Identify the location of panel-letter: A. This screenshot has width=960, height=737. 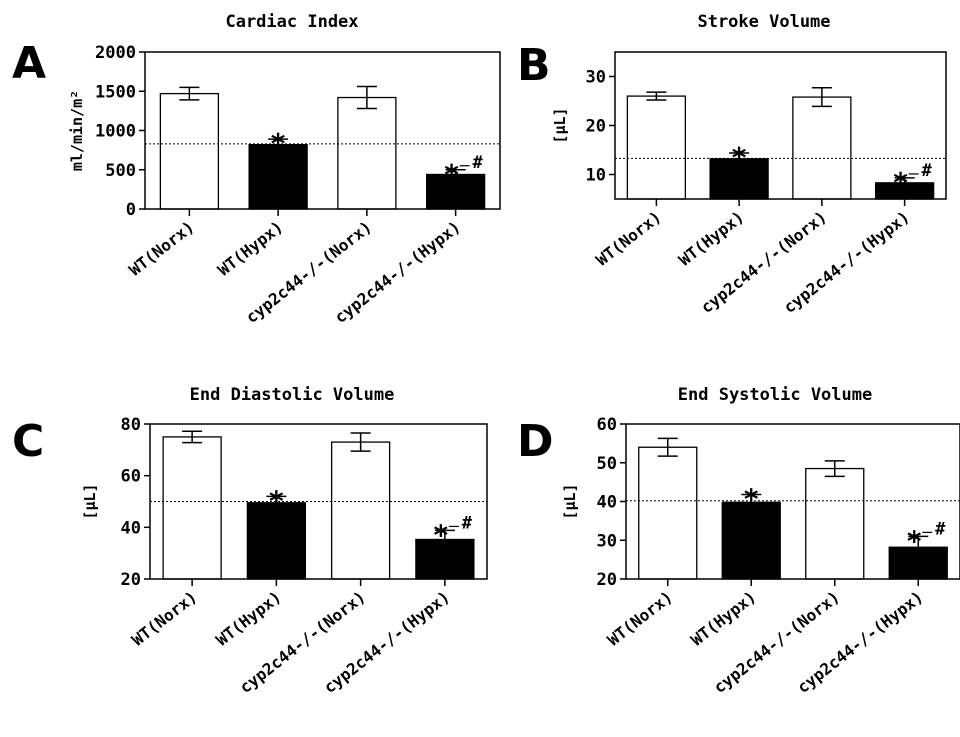
(29, 63).